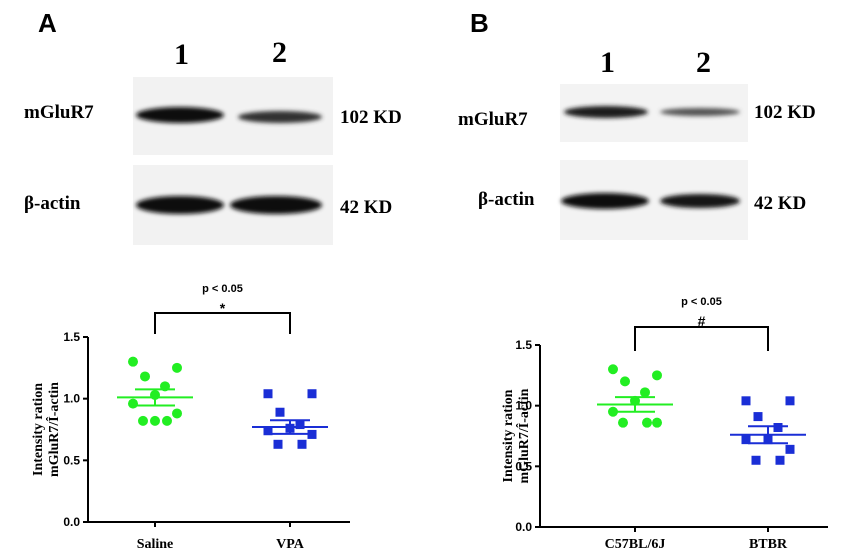  Describe the element at coordinates (523, 527) in the screenshot. I see `panel-b-y-tick-label: 0.0` at that location.